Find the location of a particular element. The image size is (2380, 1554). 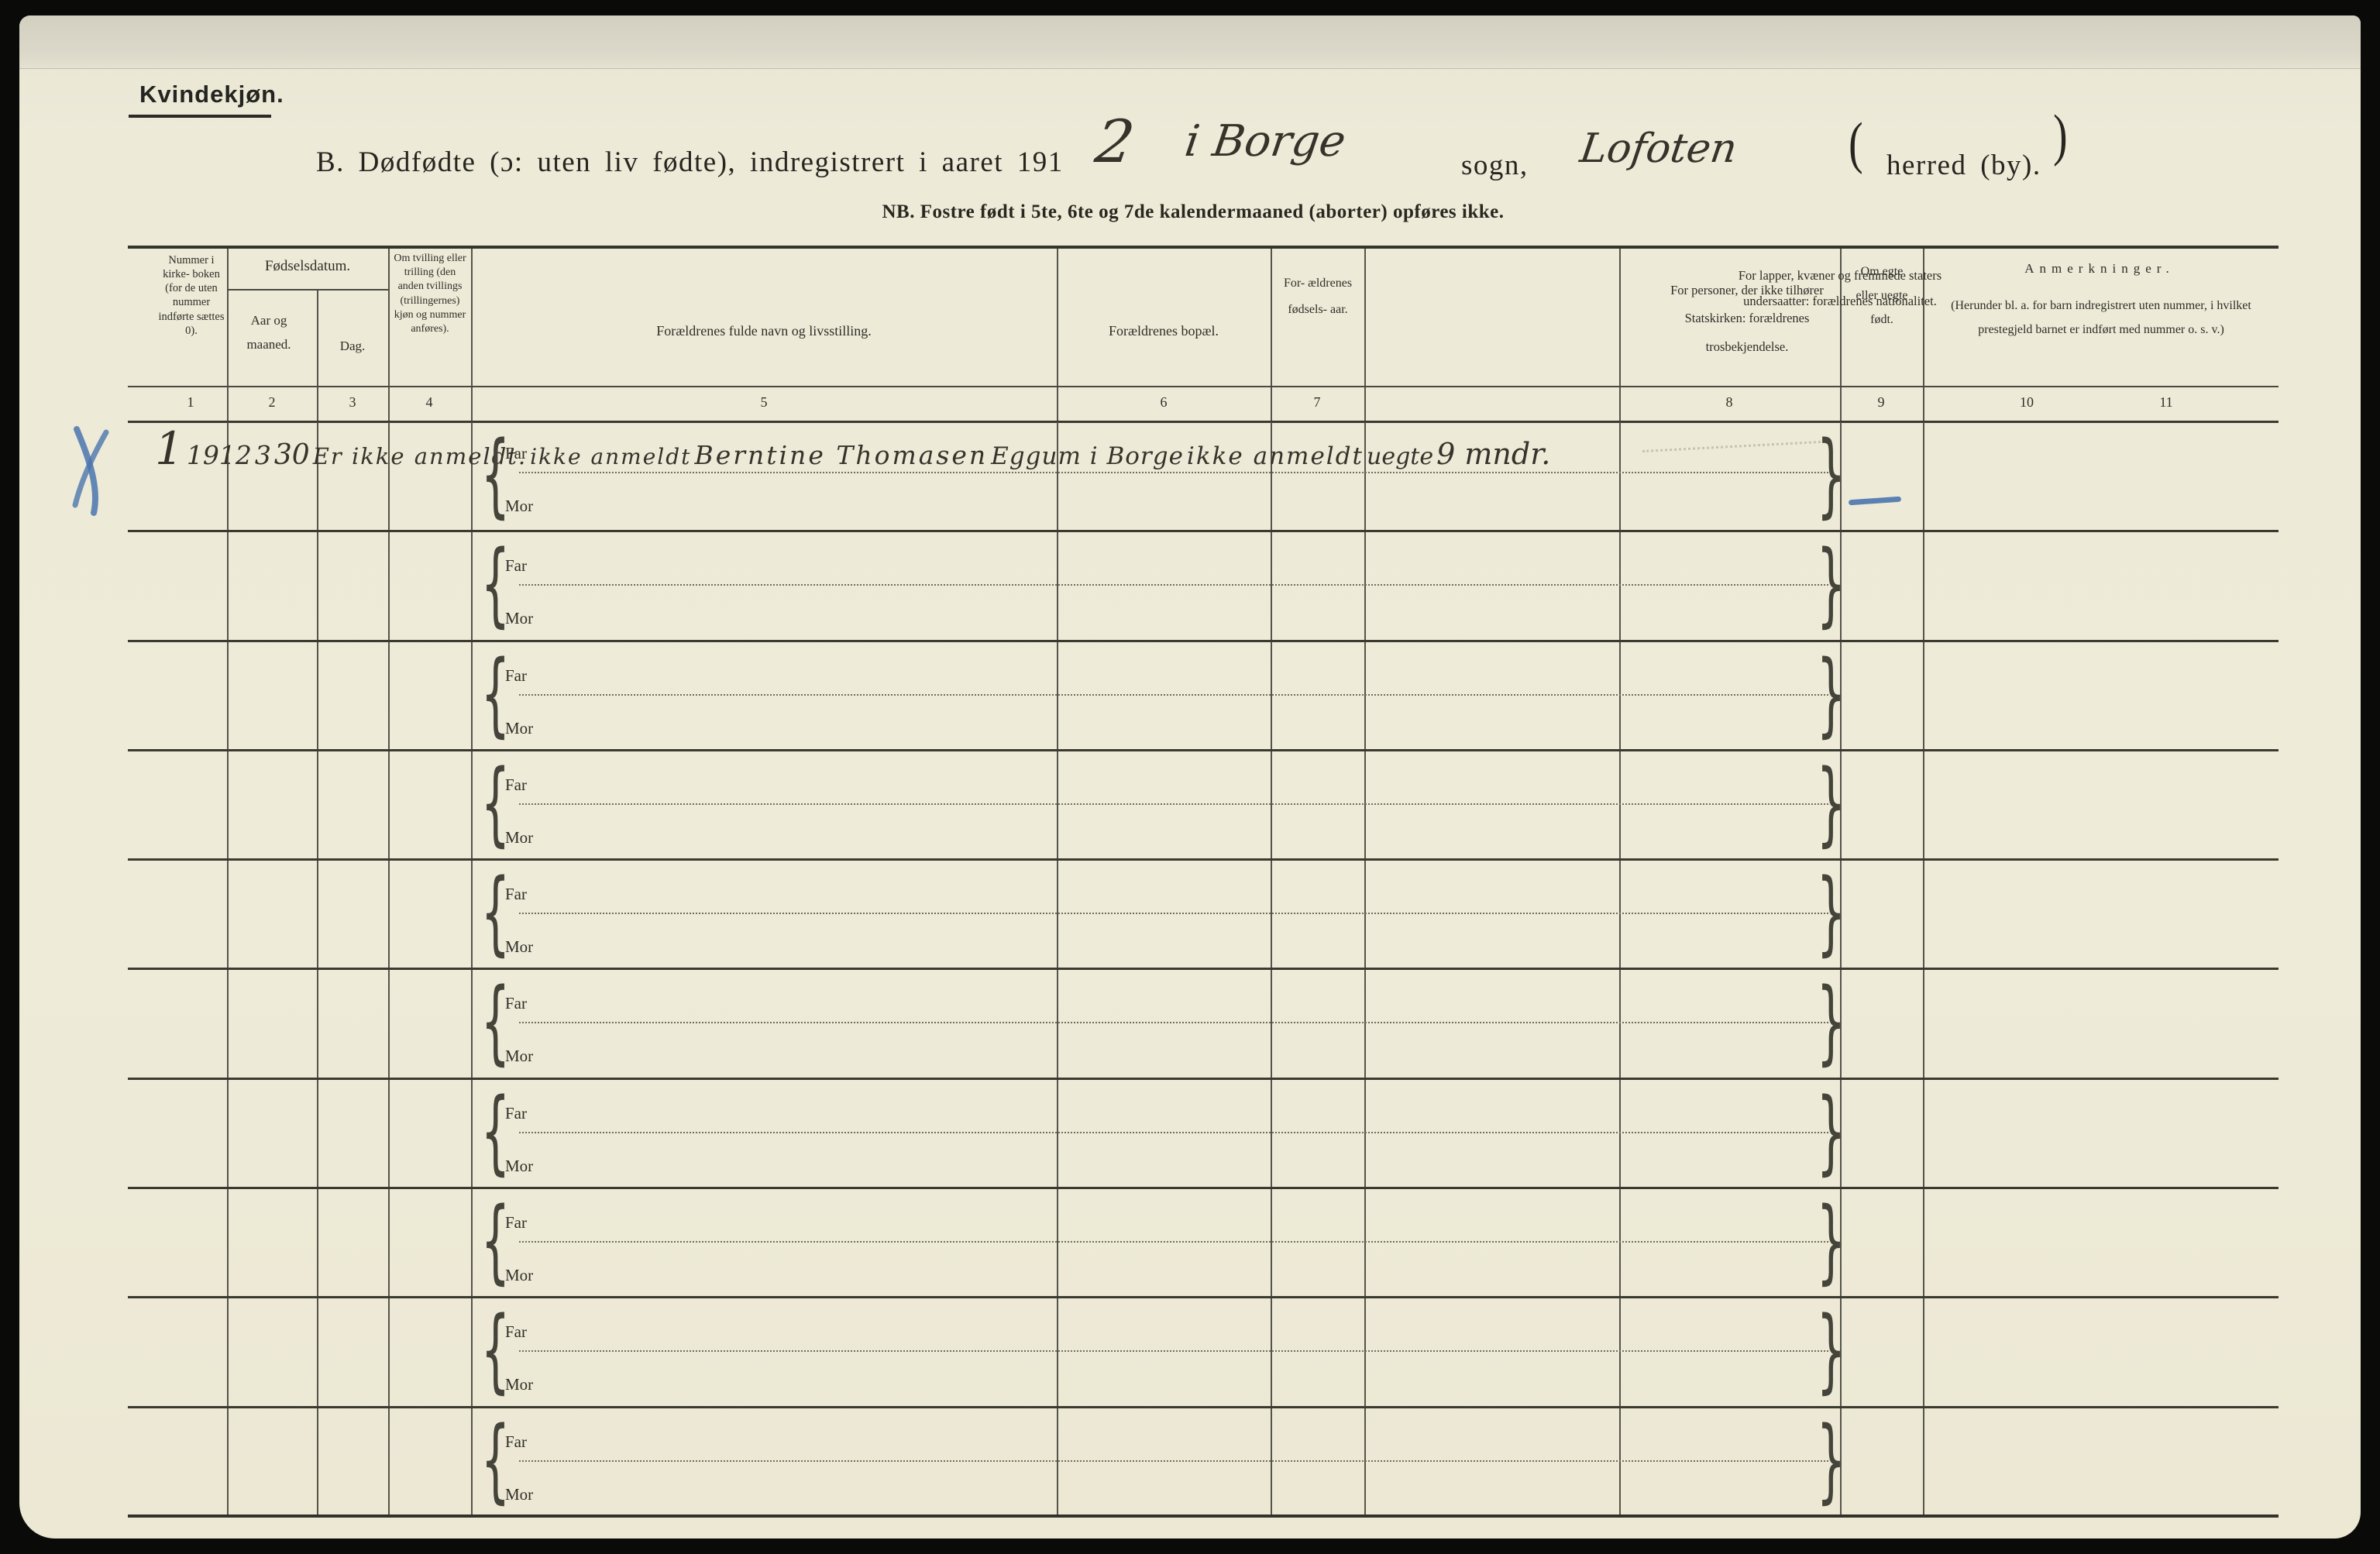

hw-remarks: 9 mndr. is located at coordinates (1494, 454).